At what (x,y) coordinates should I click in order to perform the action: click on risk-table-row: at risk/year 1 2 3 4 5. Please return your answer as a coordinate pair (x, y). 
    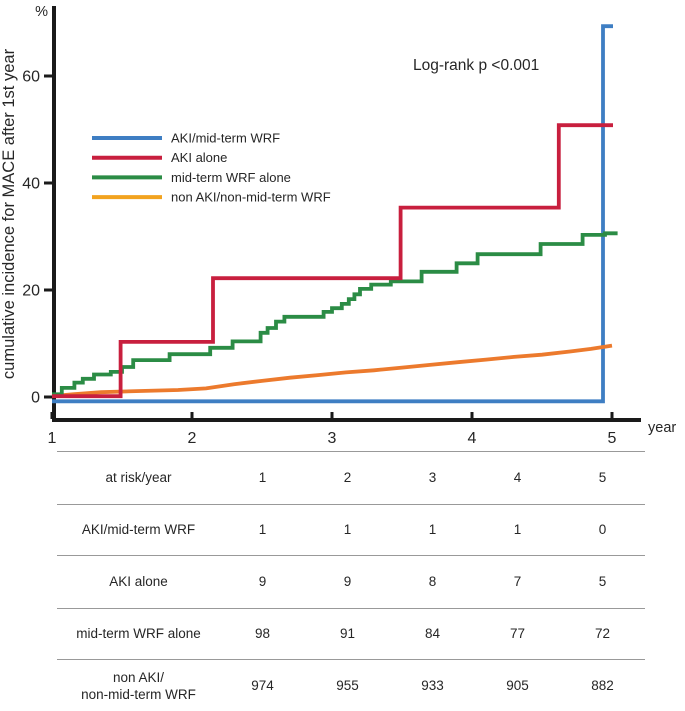
    Looking at the image, I should click on (351, 477).